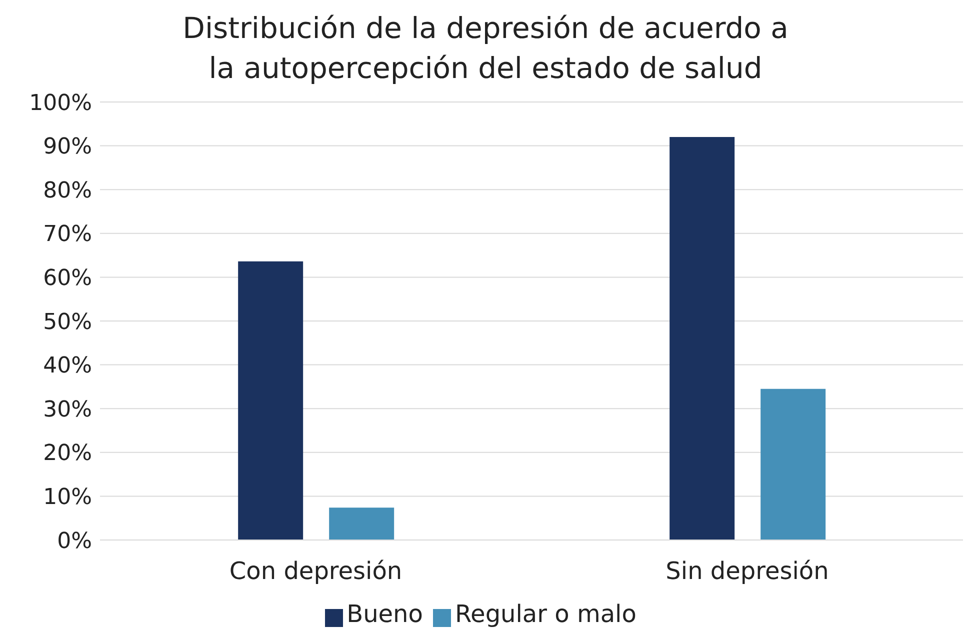 The width and height of the screenshot is (971, 643). Describe the element at coordinates (67, 235) in the screenshot. I see `y-tick-label: 70%` at that location.